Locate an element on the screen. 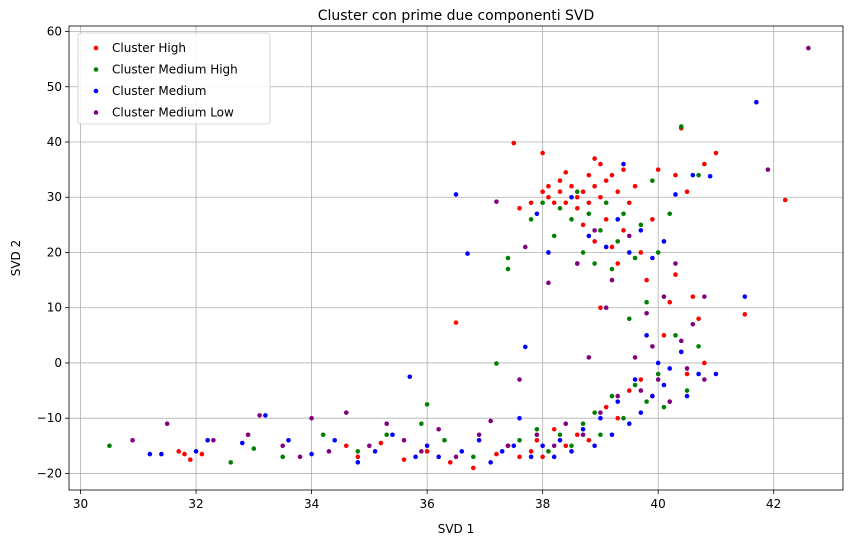 This screenshot has width=853, height=545. y-tick-label: 30 is located at coordinates (54, 197).